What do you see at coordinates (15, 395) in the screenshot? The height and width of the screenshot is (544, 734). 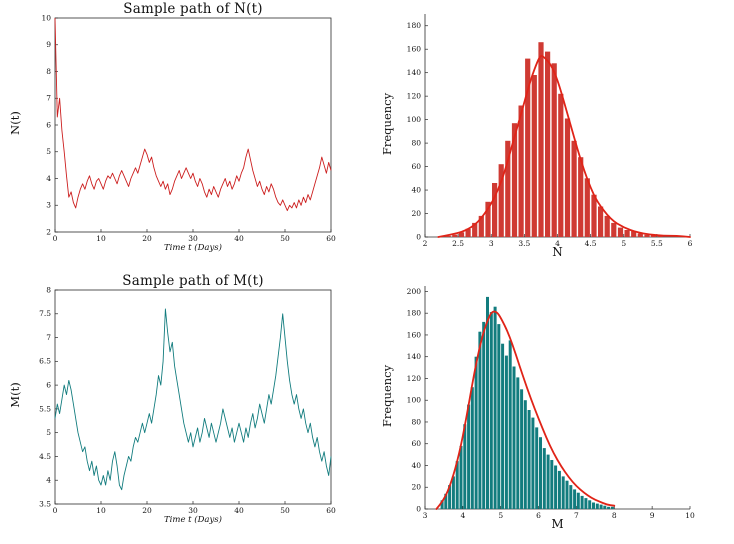 I see `y-axis-label-m-of-t: M(t)` at bounding box center [15, 395].